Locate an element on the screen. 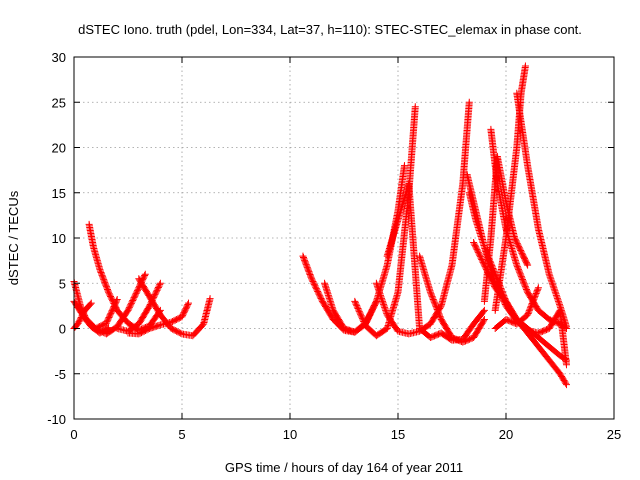 The image size is (640, 480). x-tick-label: 10 is located at coordinates (290, 434).